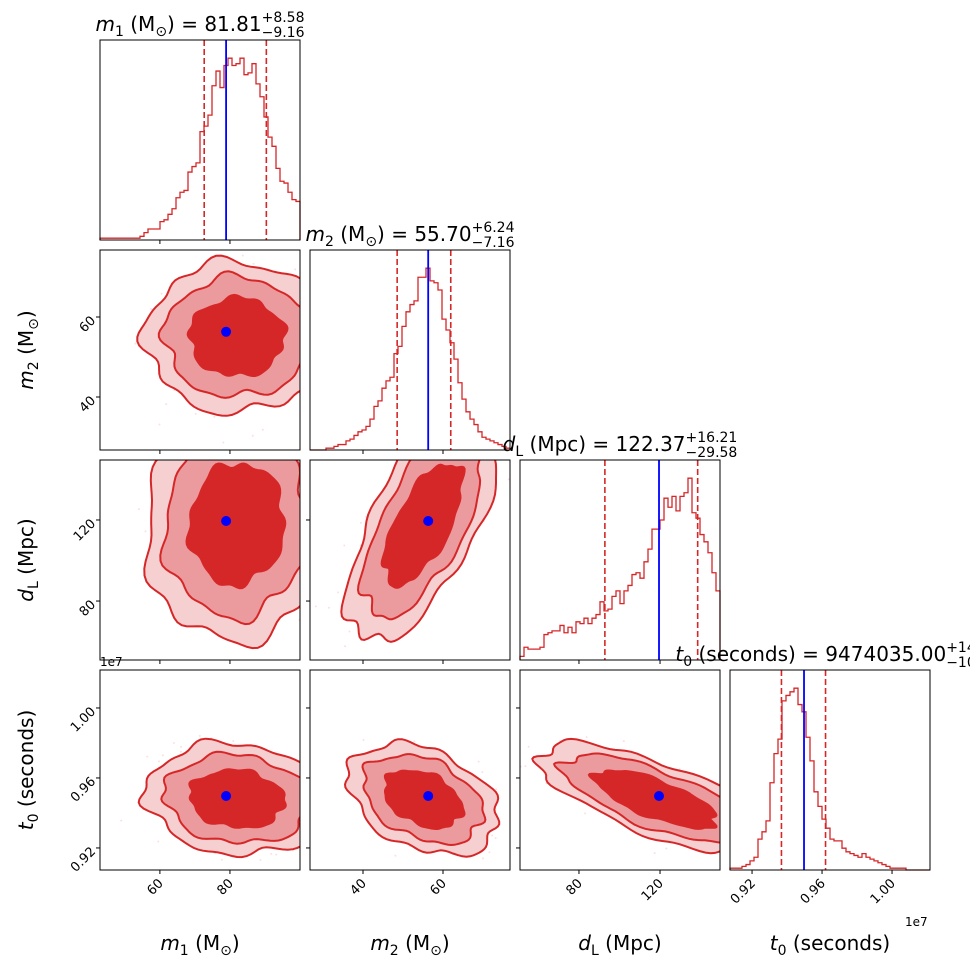 This screenshot has height=970, width=970. Describe the element at coordinates (409, 945) in the screenshot. I see `x-axis-label-m2: m2 (M⊙)` at that location.